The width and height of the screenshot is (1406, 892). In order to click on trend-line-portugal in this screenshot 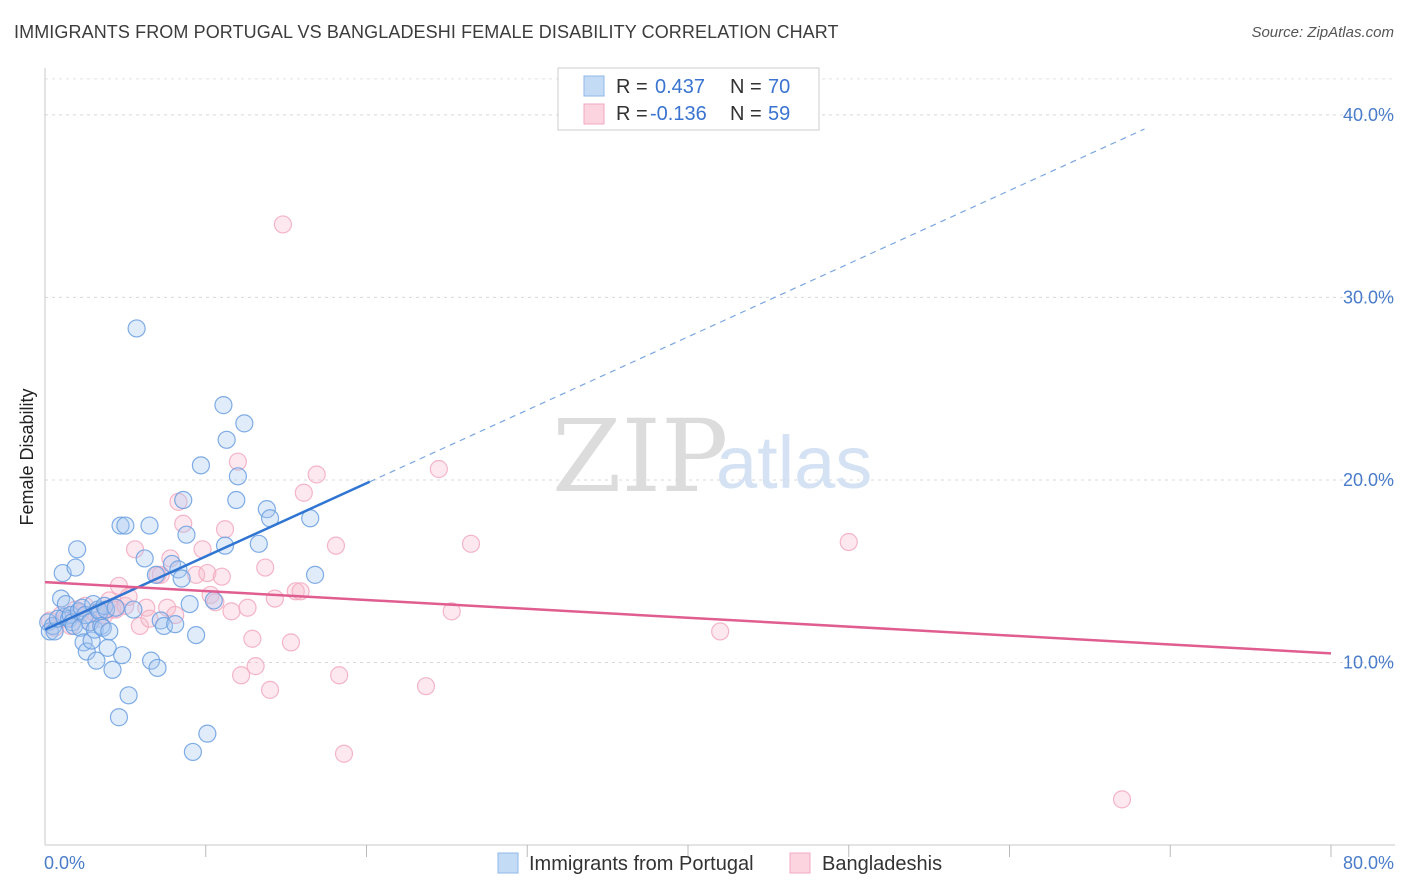, I will do `click(207, 555)`.